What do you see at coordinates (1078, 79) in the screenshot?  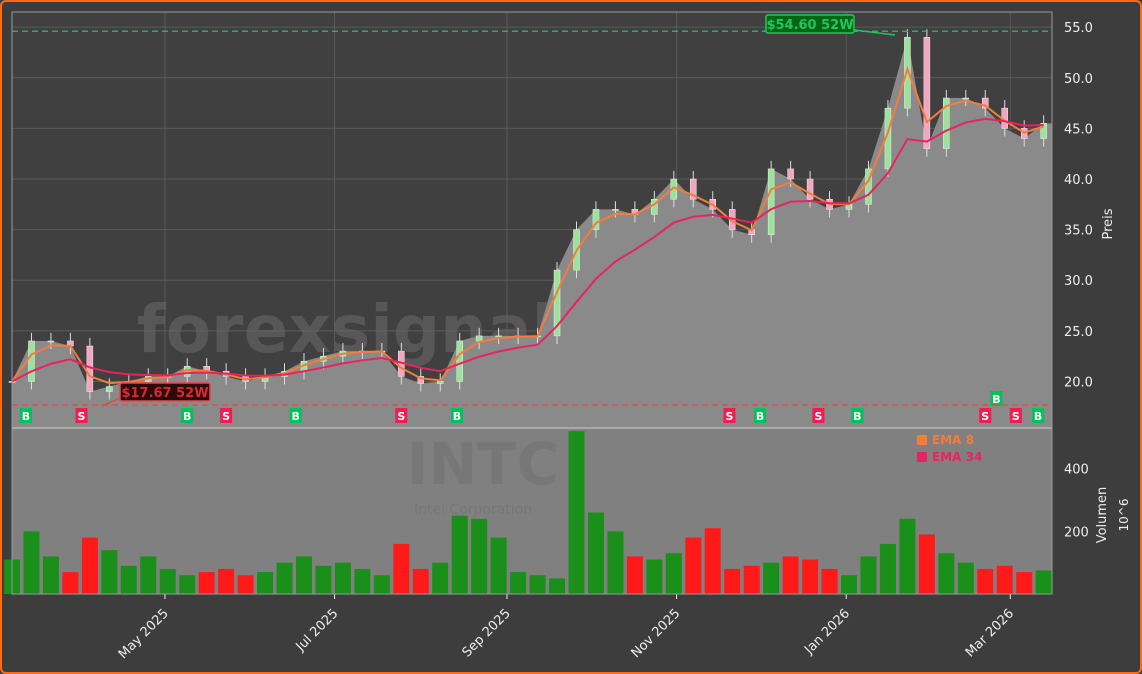 I see `price-tick-label: 50.0` at bounding box center [1078, 79].